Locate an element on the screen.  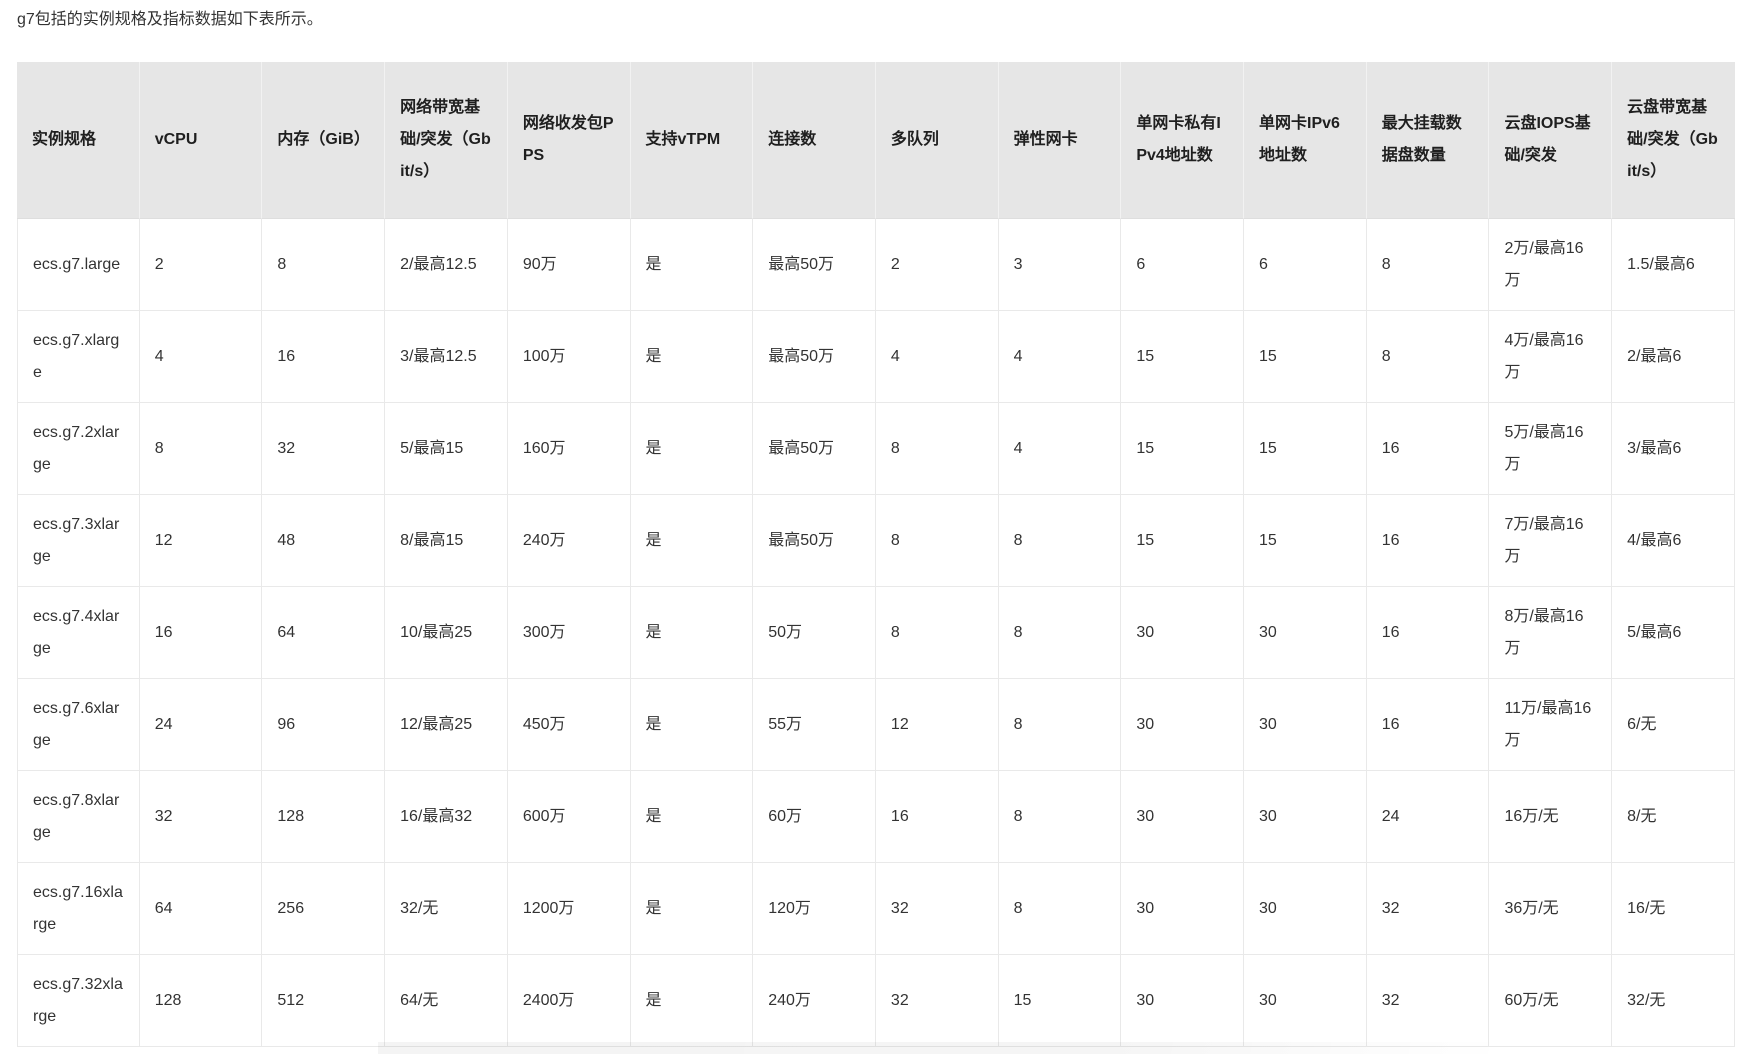
cell-value: 5/最高15 is located at coordinates (446, 449).